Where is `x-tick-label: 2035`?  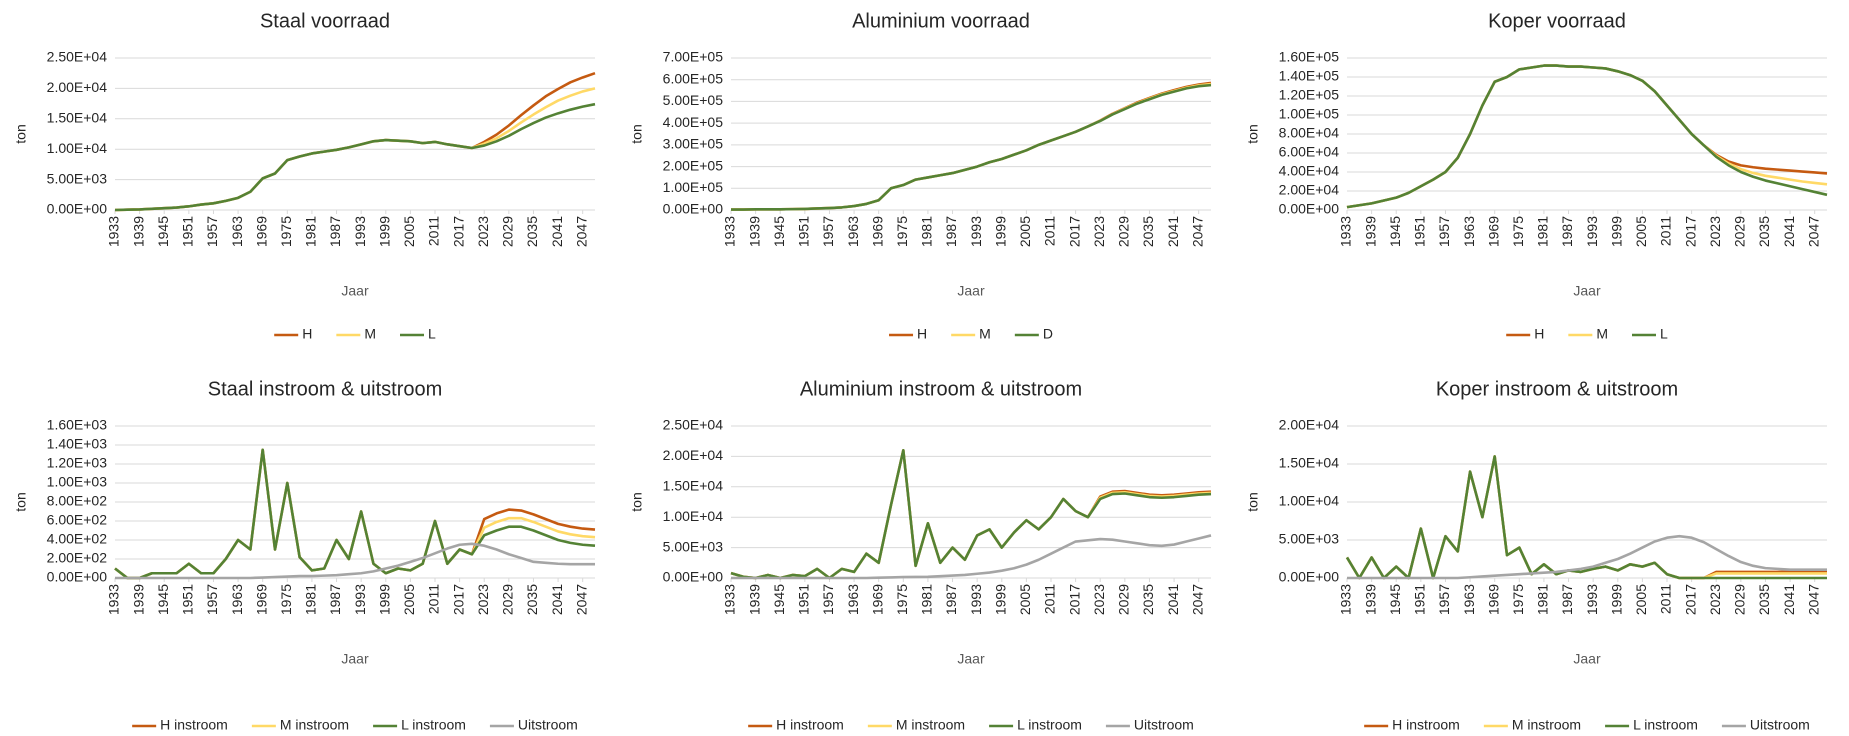 x-tick-label: 2035 is located at coordinates (1148, 231).